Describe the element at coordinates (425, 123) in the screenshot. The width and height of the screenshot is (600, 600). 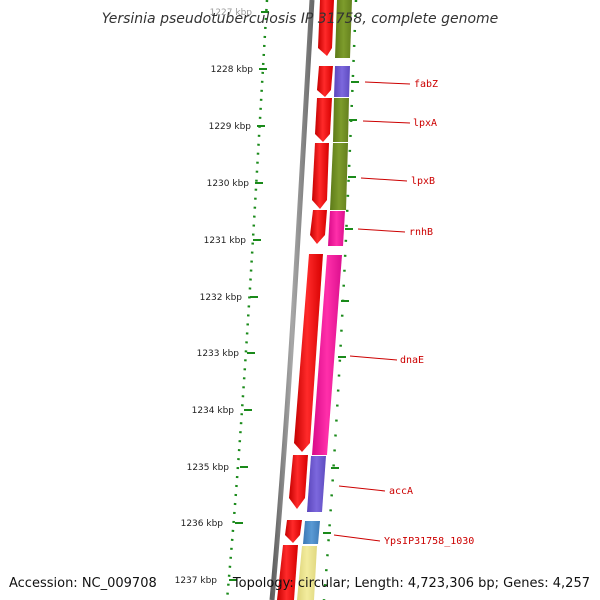
I see `gene-label-lpxA: lpxA` at that location.